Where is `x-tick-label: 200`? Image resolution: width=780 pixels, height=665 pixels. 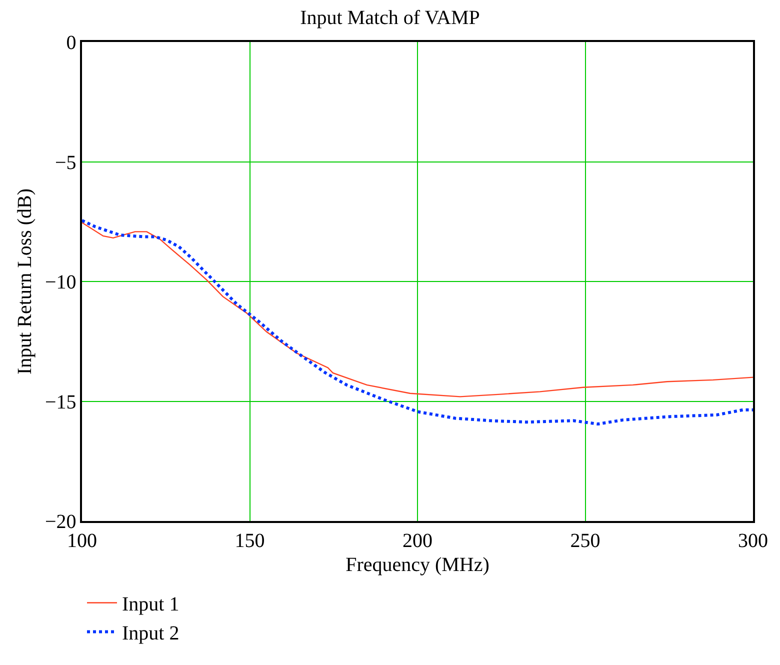 x-tick-label: 200 is located at coordinates (417, 541).